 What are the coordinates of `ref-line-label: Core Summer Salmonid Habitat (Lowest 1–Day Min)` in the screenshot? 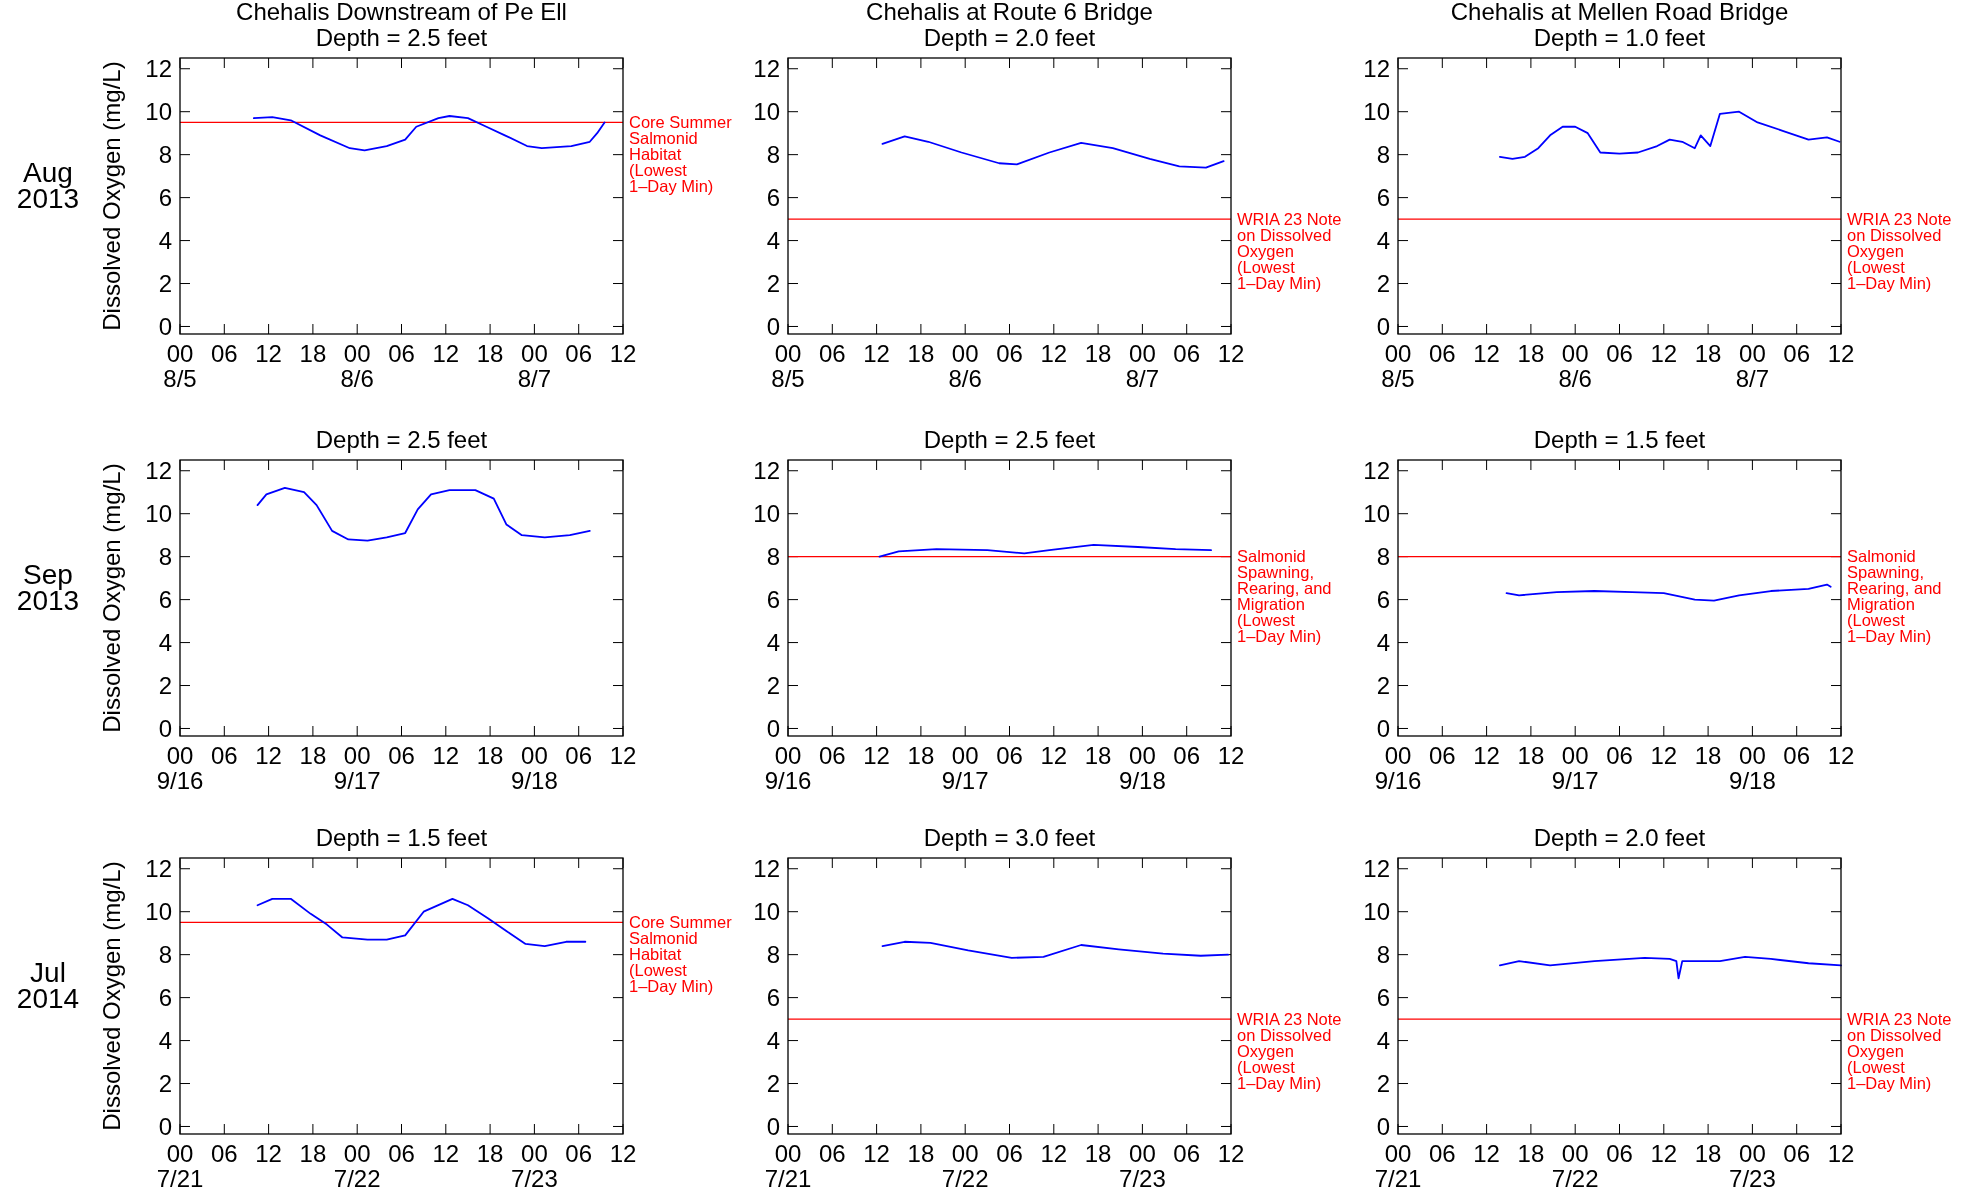 It's located at (681, 154).